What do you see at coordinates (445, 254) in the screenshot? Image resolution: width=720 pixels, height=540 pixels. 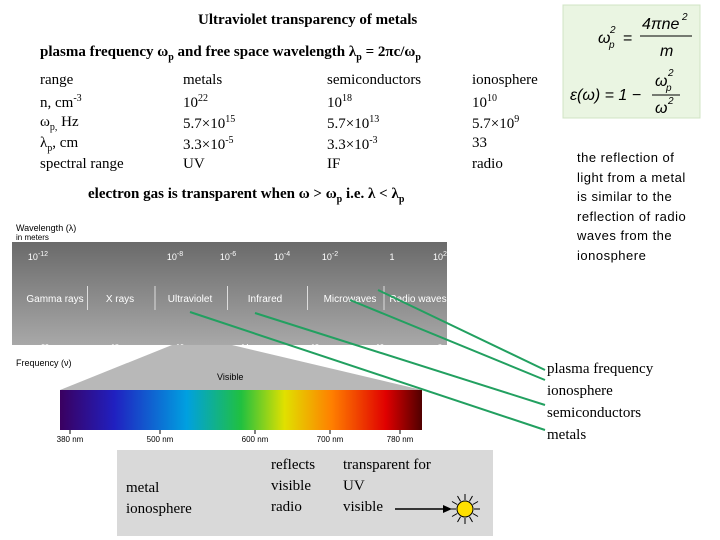 I see `text: 2` at bounding box center [445, 254].